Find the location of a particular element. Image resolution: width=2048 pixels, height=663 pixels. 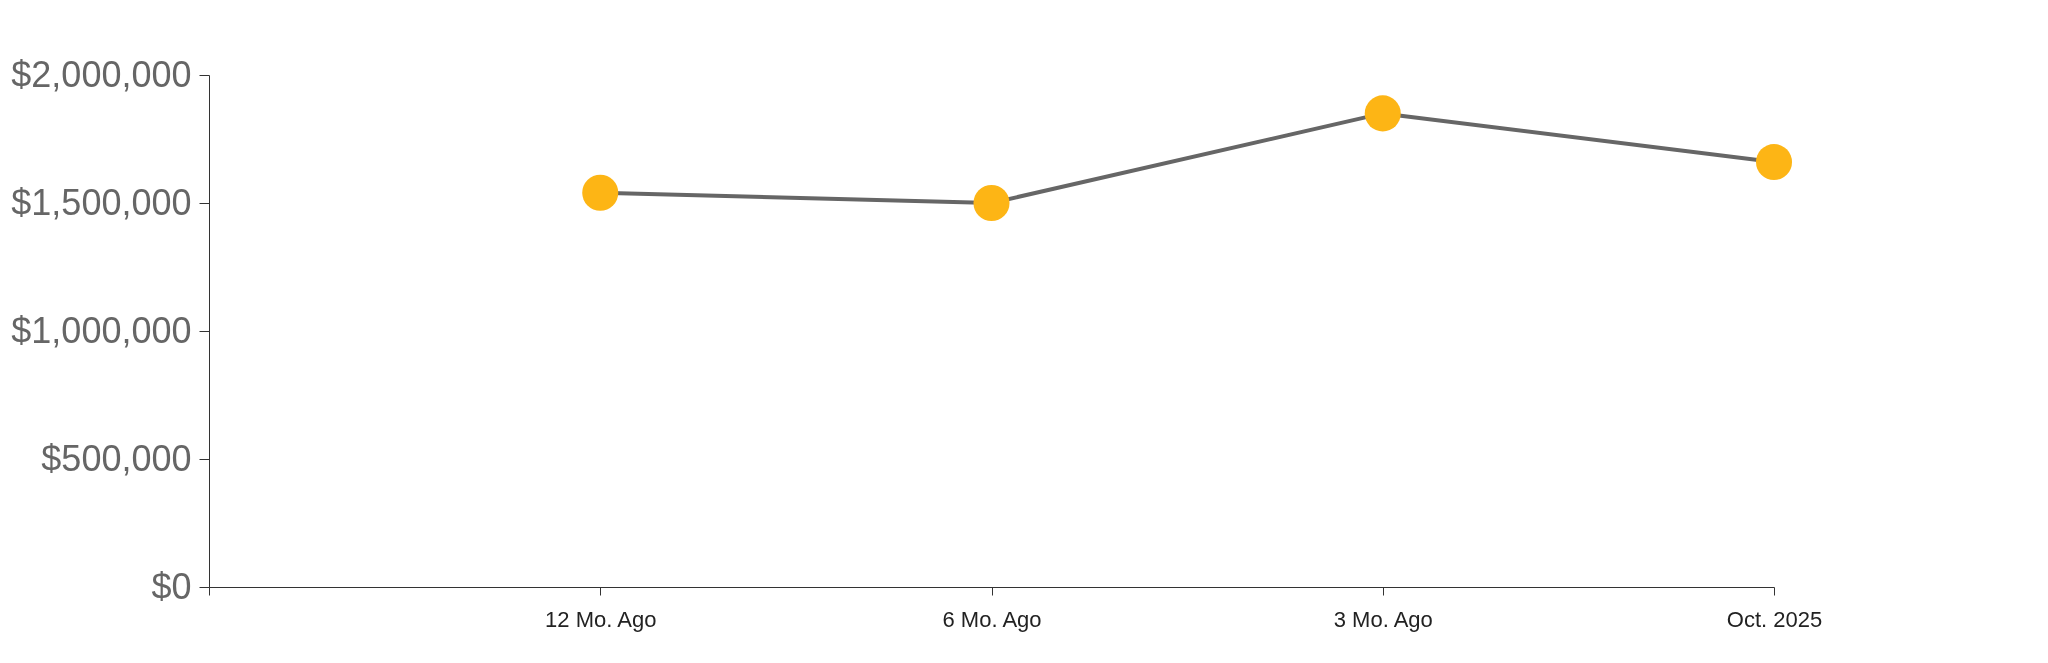

x-tick-label: Oct. 2025 is located at coordinates (1774, 619).